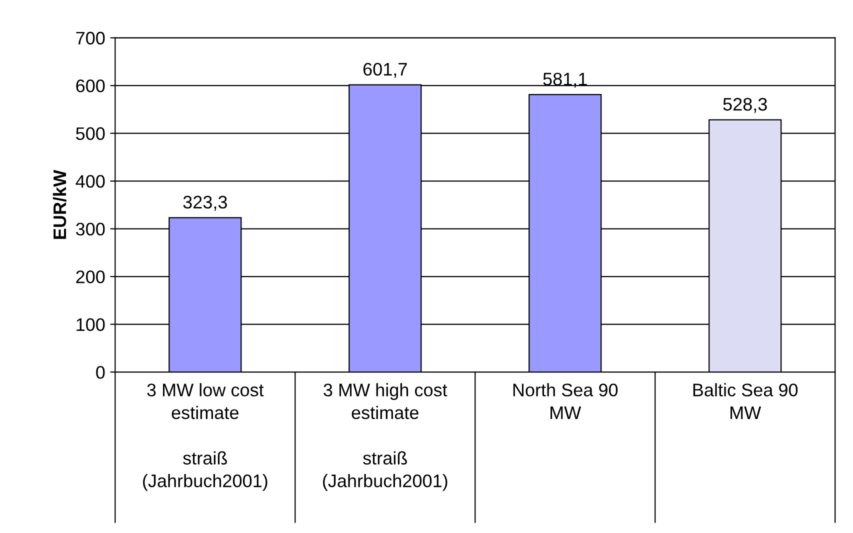 The image size is (853, 533). I want to click on data-label: 528,3, so click(745, 105).